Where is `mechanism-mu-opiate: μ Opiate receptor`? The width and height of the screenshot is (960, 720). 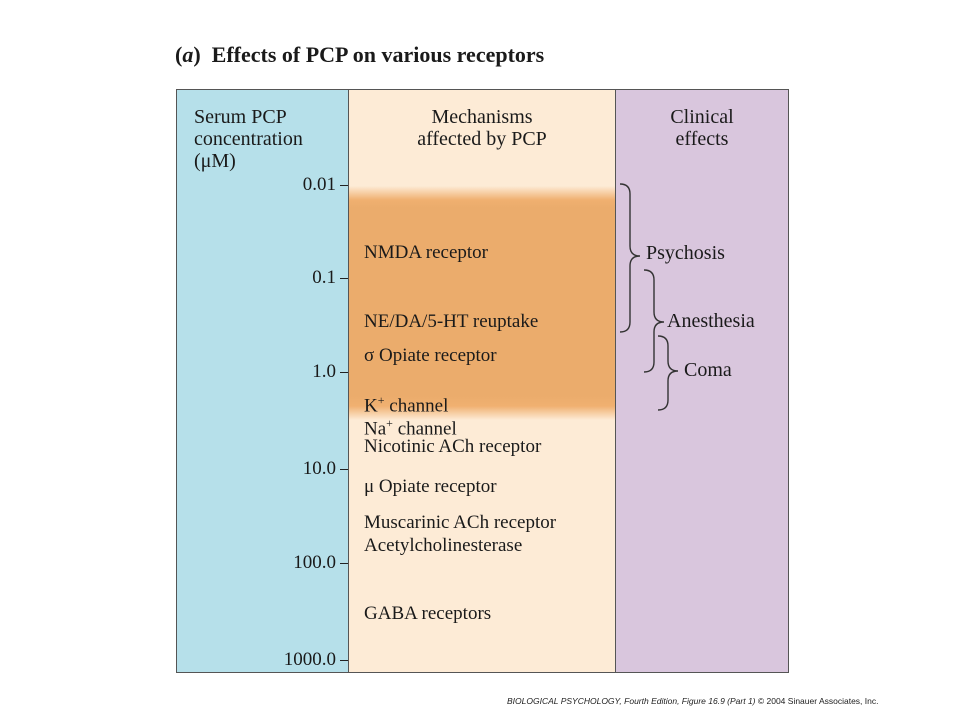 mechanism-mu-opiate: μ Opiate receptor is located at coordinates (430, 486).